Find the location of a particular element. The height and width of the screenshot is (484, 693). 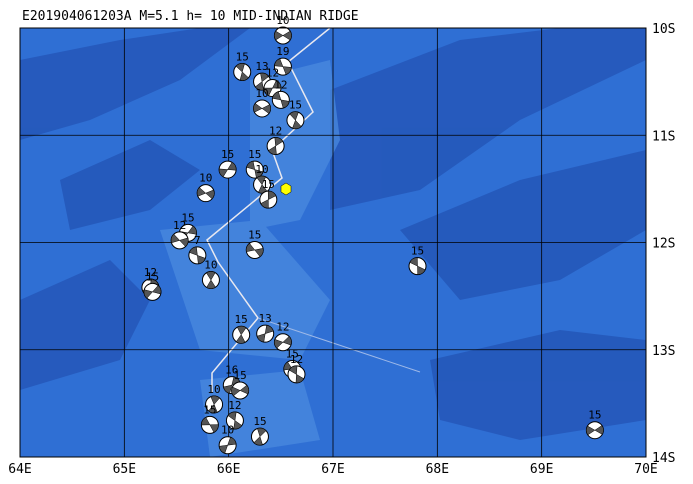

lon-tick-label: 70E is located at coordinates (645, 469).